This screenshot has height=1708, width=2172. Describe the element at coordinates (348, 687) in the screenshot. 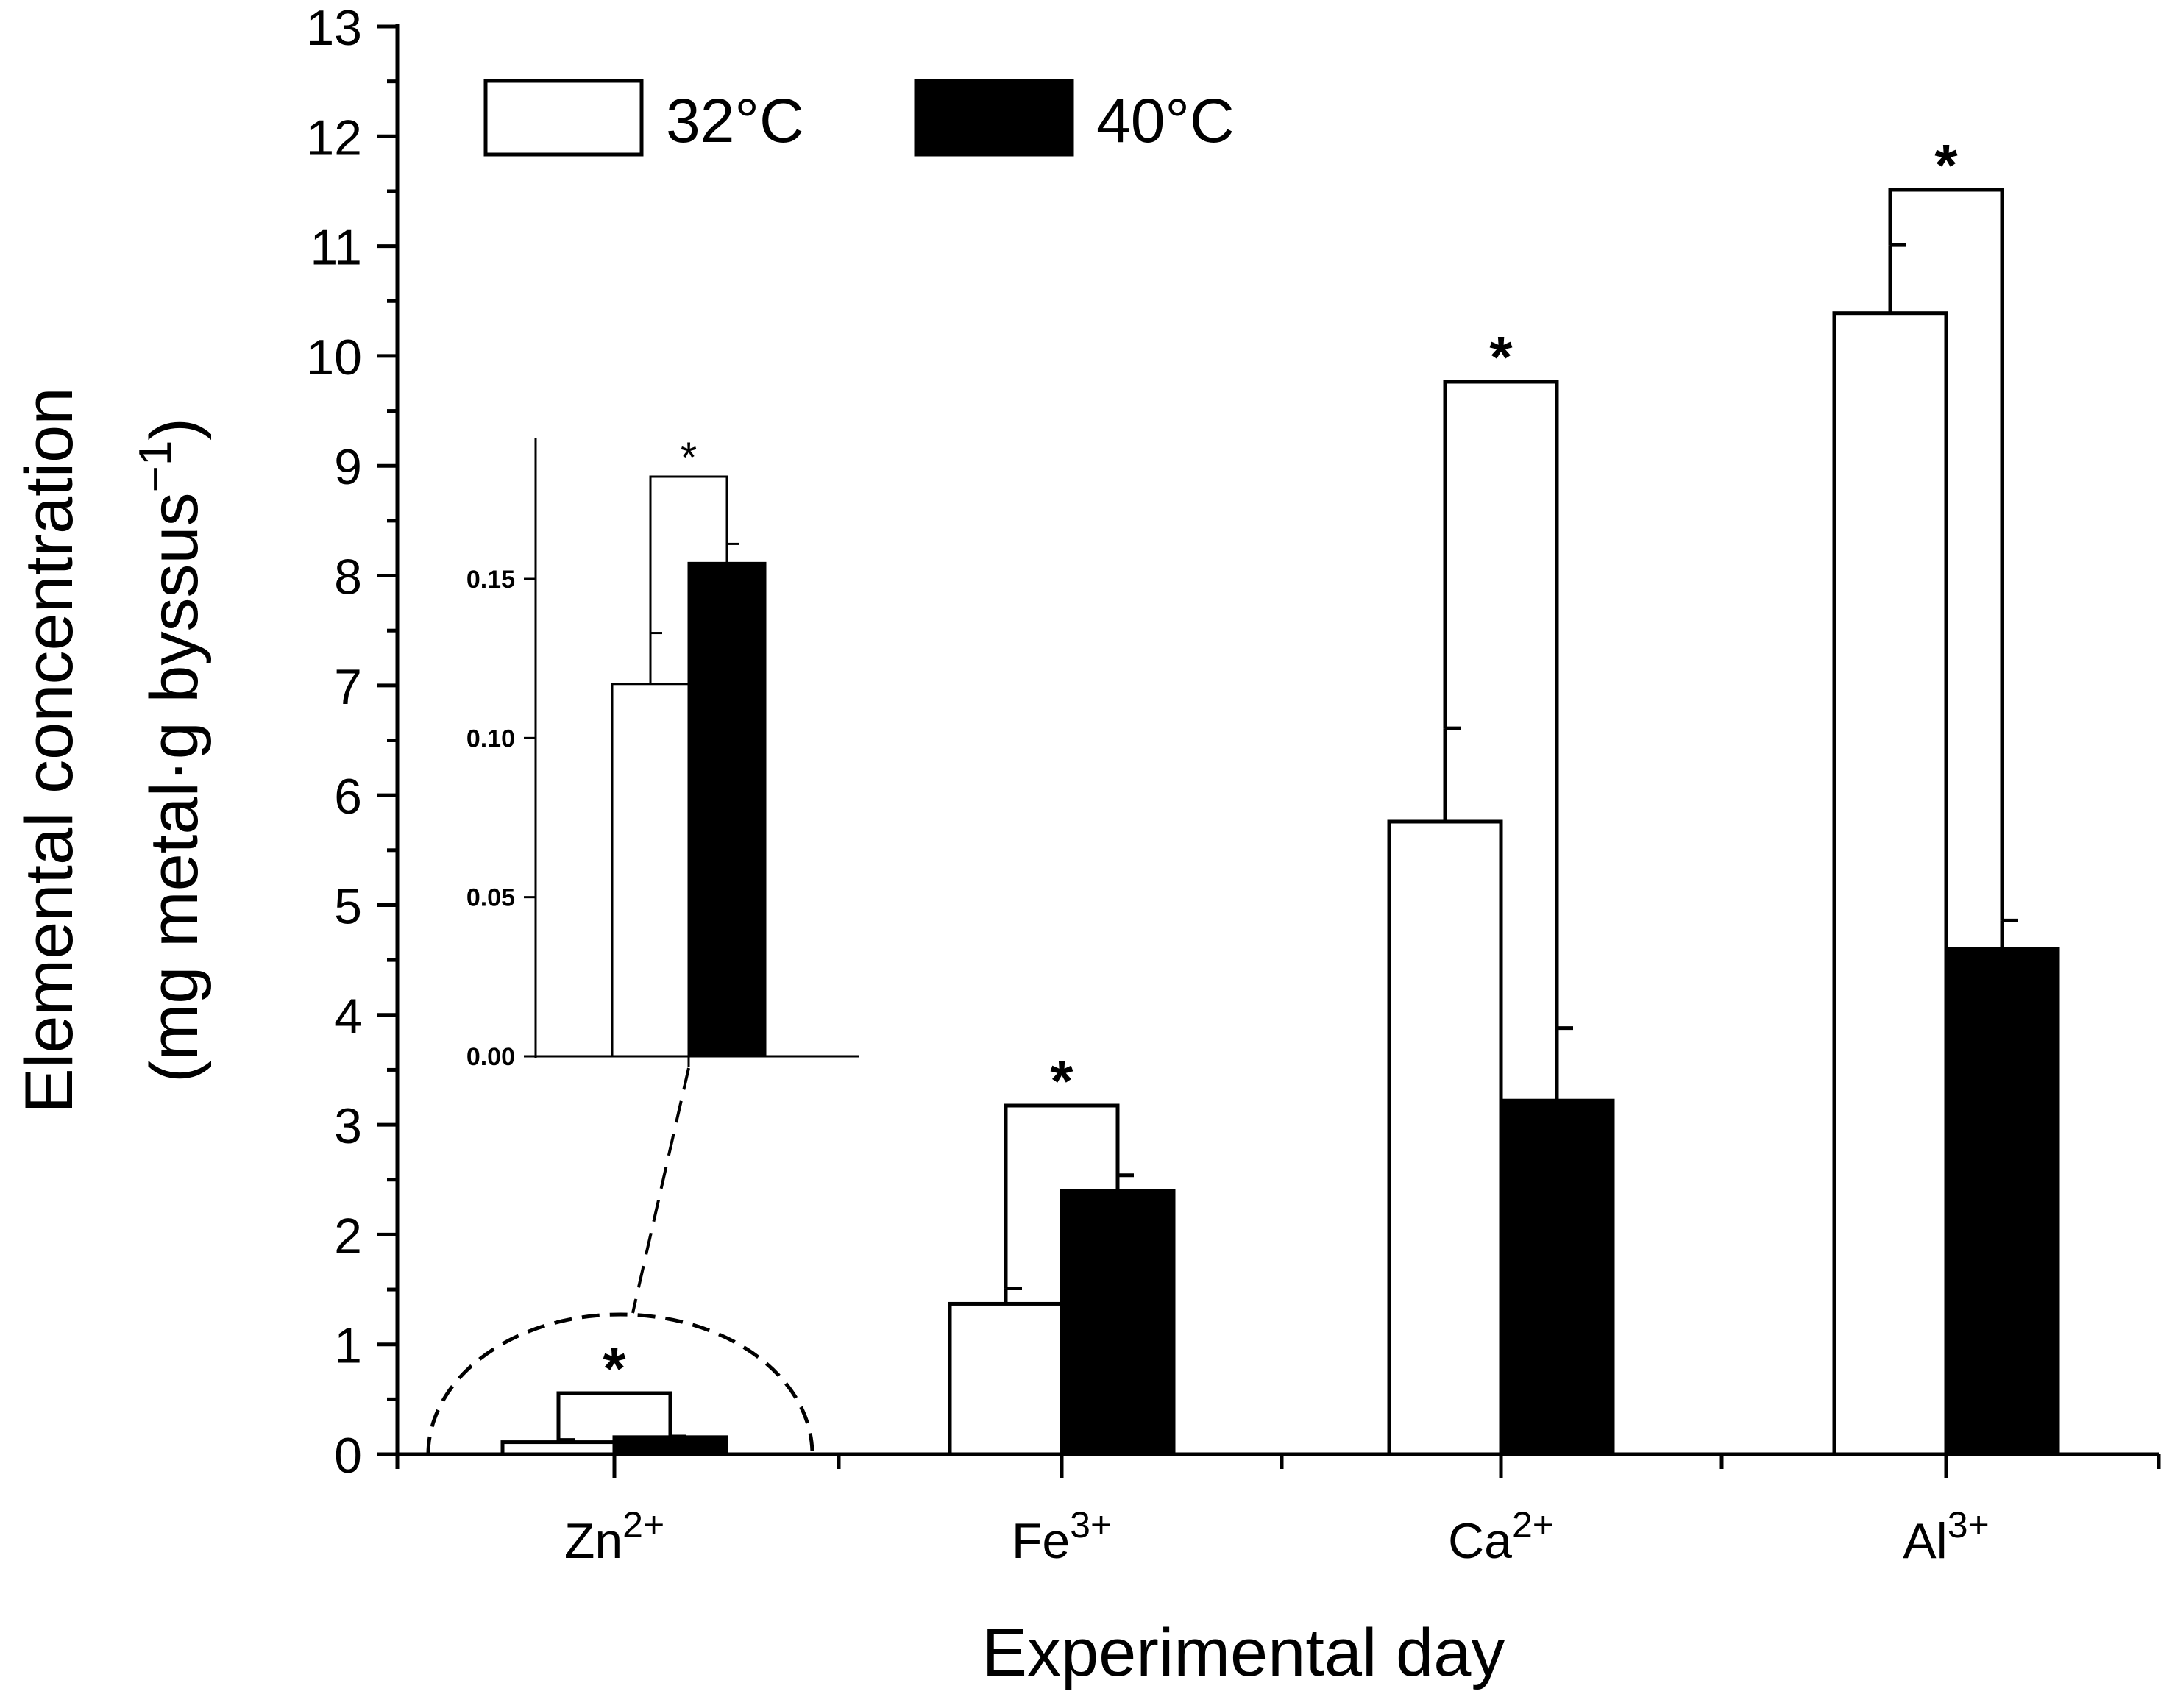

I see `y-tick-label: 7` at that location.